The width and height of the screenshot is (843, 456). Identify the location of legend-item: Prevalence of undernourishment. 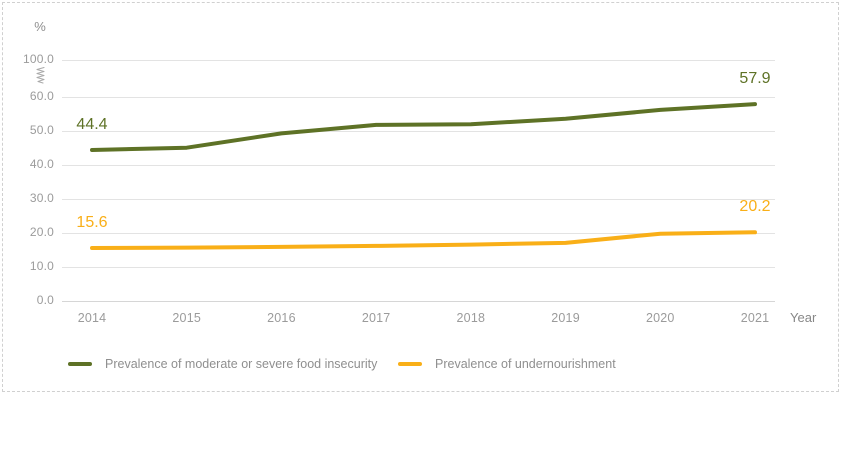
(507, 364).